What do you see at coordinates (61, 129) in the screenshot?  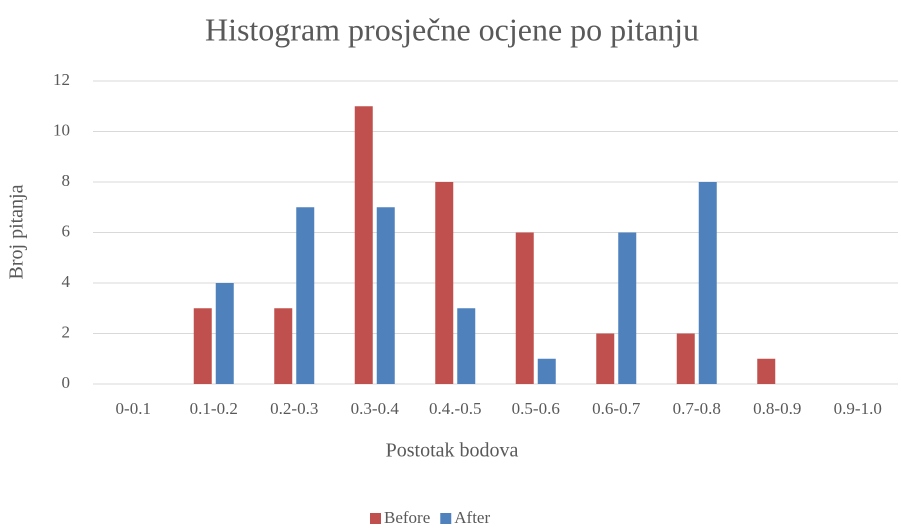 I see `y-tick-label: 10` at bounding box center [61, 129].